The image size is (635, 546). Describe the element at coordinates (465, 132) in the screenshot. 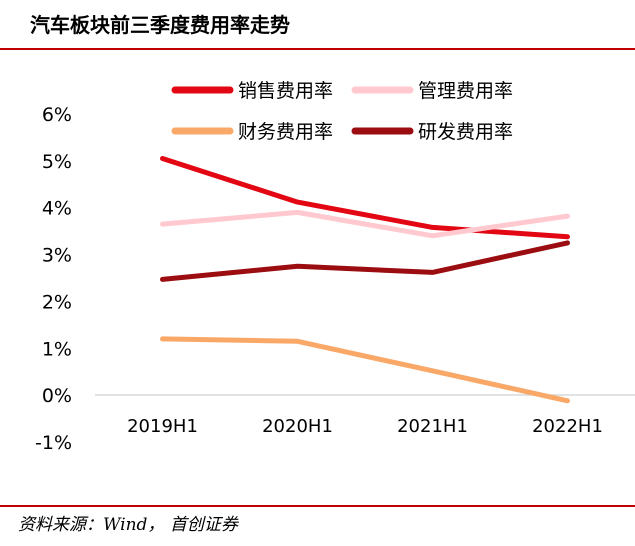

I see `legend-label: 研发费用率` at that location.